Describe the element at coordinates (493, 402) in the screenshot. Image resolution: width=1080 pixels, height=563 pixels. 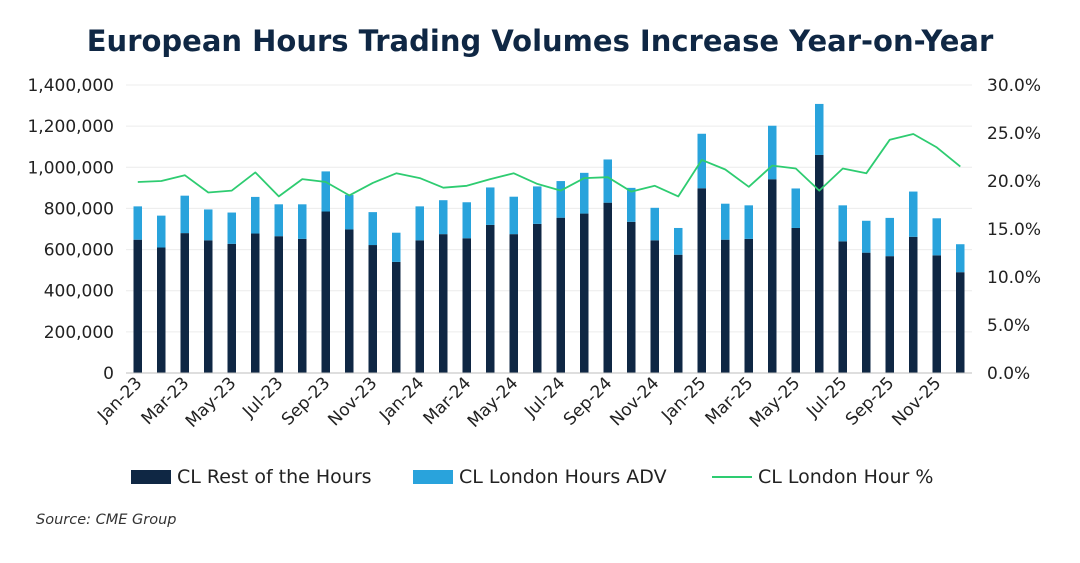
I see `x-tick-label: May-24` at that location.